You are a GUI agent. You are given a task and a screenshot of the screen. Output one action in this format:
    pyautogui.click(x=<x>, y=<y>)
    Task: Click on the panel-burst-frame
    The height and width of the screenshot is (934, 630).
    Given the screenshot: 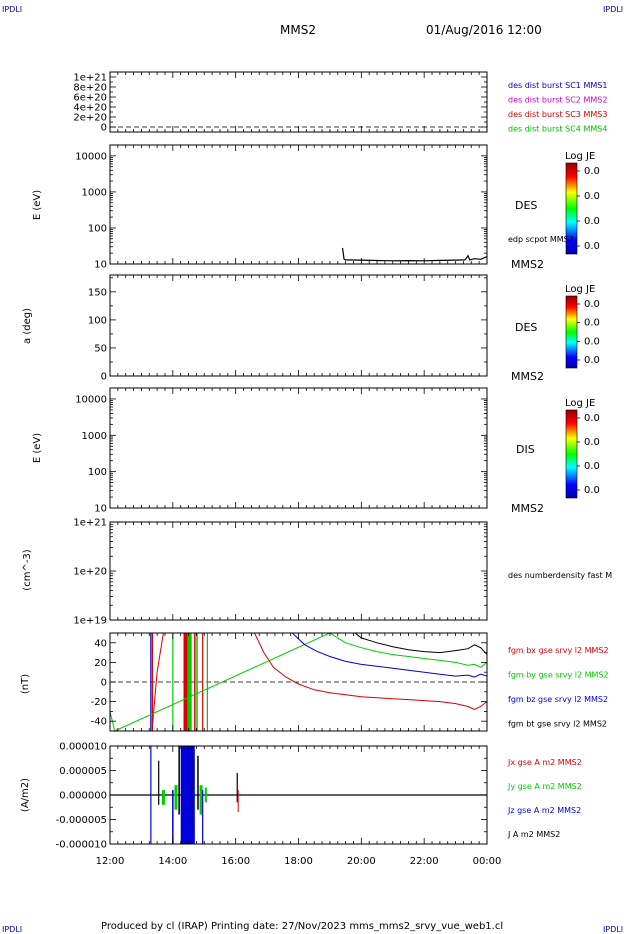 What is the action you would take?
    pyautogui.click(x=298, y=102)
    